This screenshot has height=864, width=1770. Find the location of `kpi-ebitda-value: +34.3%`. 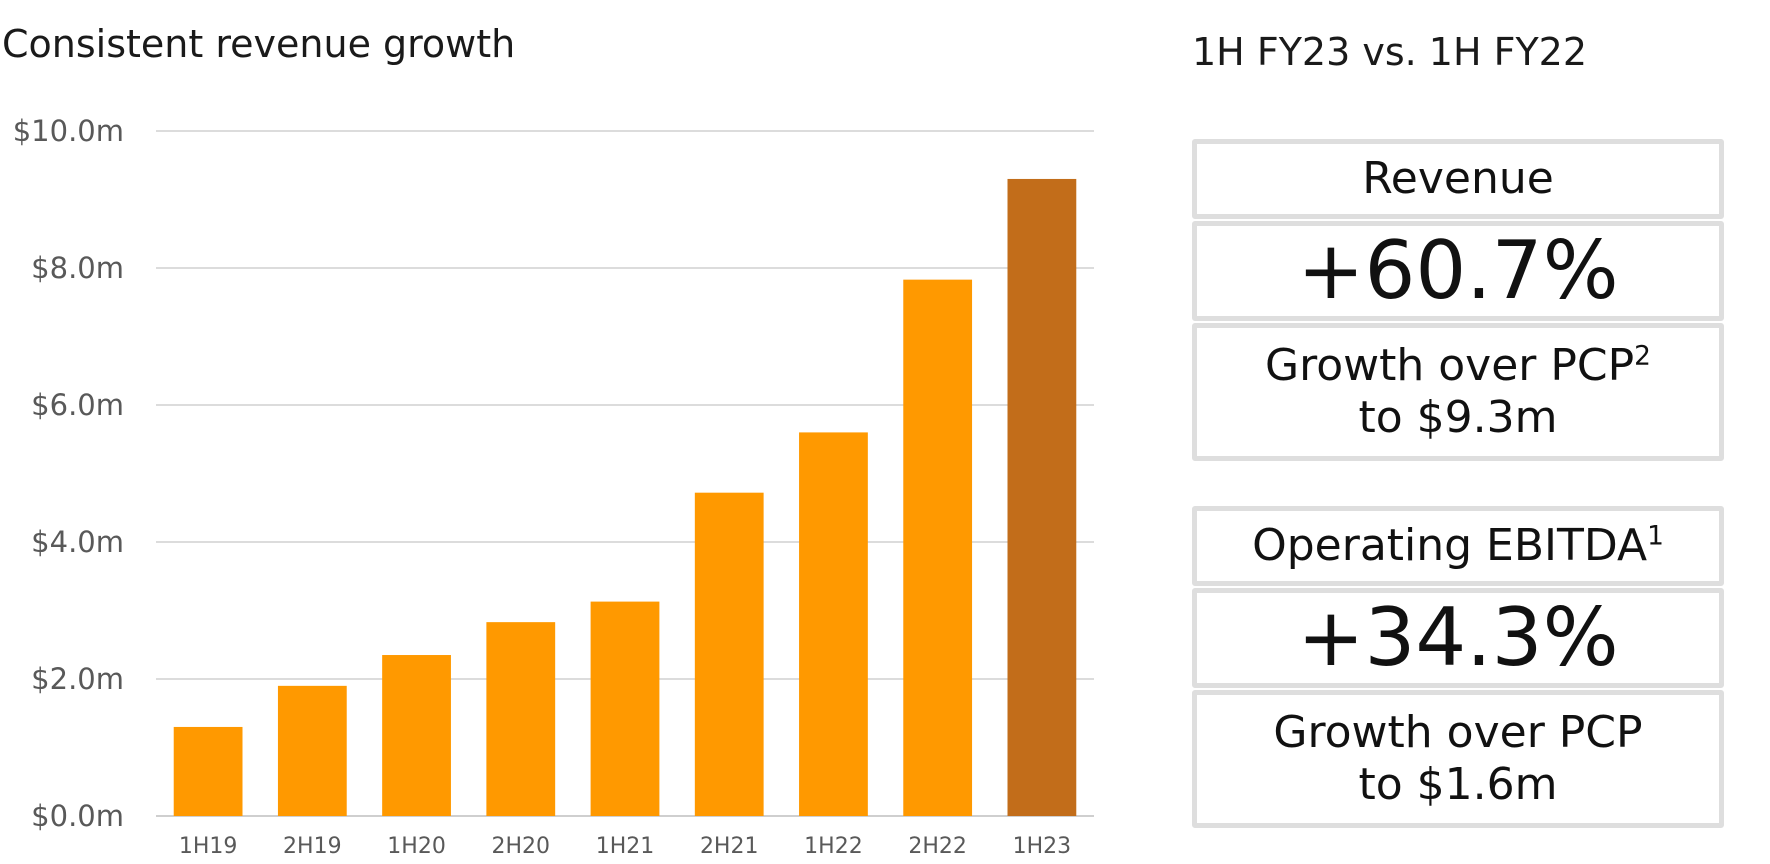

kpi-ebitda-value: +34.3% is located at coordinates (1458, 638).